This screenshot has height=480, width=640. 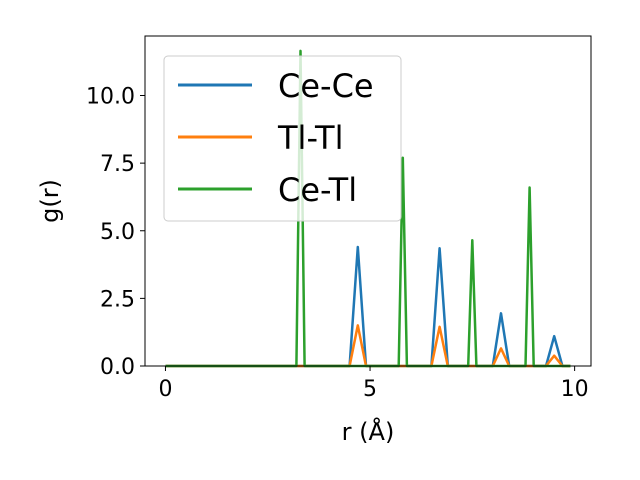 I want to click on legend: Ce-Ce Tl-Tl Ce-Tl, so click(x=282, y=138).